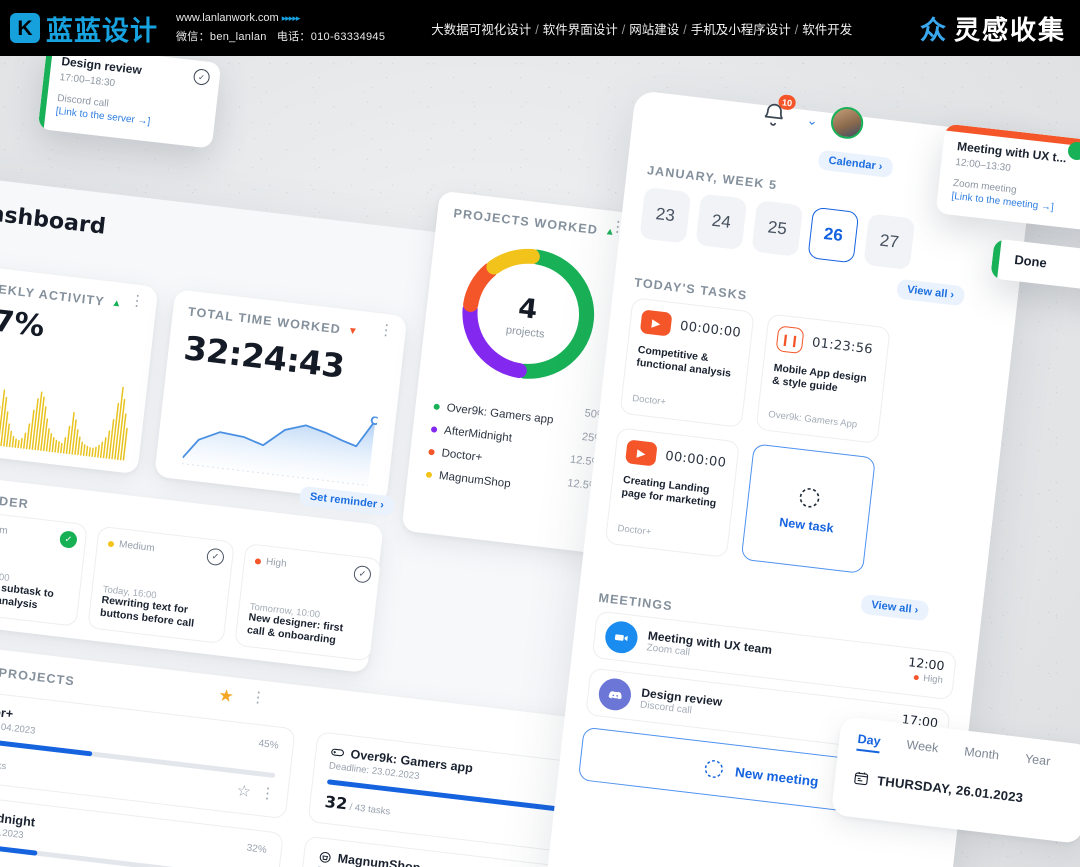 The height and width of the screenshot is (867, 1080). What do you see at coordinates (311, 567) in the screenshot?
I see `reminder-priority-2: High` at bounding box center [311, 567].